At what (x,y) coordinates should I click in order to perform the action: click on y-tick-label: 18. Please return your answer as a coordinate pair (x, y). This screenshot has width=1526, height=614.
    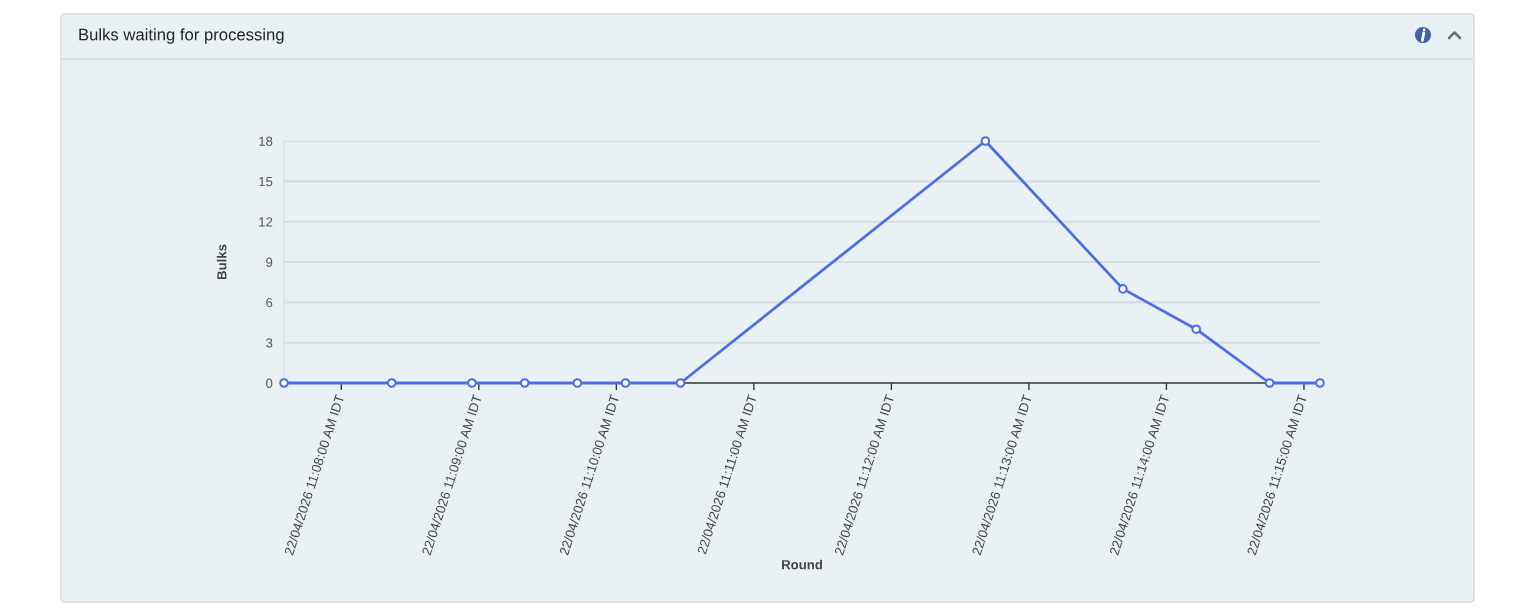
    Looking at the image, I should click on (266, 141).